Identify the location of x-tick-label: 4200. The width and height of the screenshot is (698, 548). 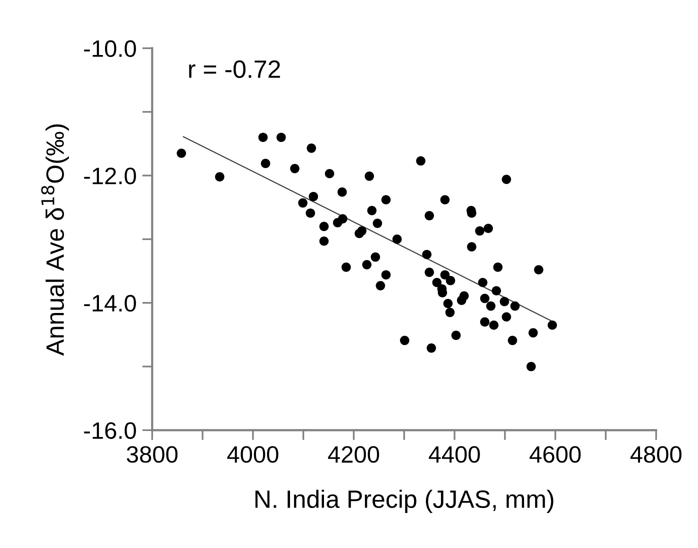
(354, 454).